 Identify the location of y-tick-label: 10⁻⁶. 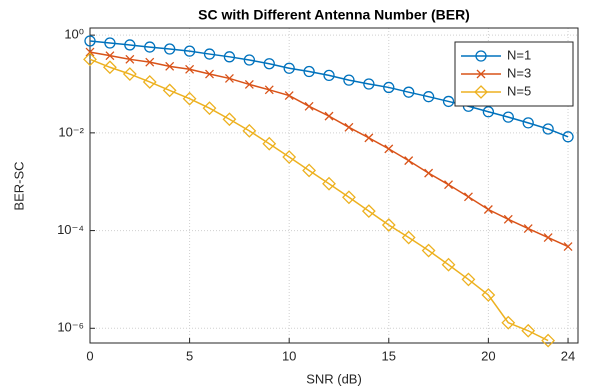
(70, 327).